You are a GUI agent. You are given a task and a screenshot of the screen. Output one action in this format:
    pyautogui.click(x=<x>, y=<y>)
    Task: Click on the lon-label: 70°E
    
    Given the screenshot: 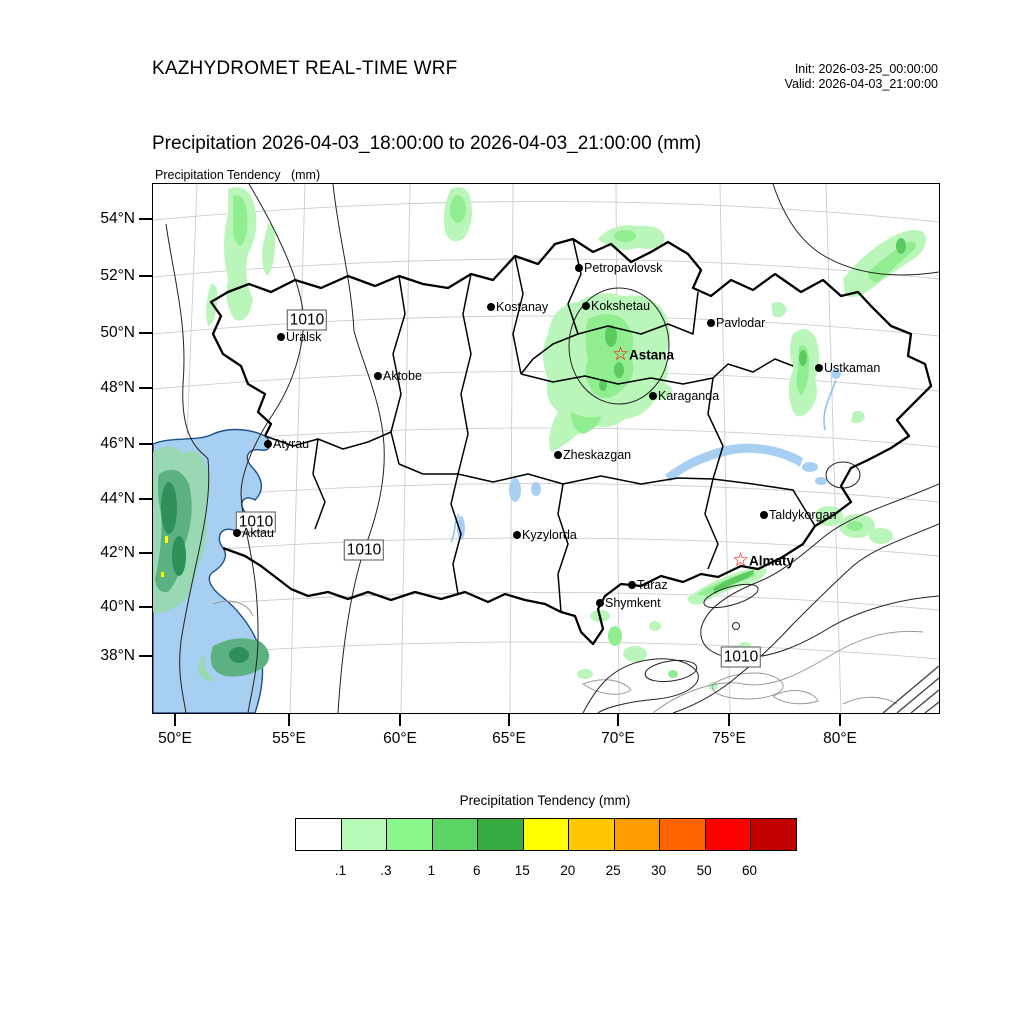 What is the action you would take?
    pyautogui.click(x=618, y=738)
    